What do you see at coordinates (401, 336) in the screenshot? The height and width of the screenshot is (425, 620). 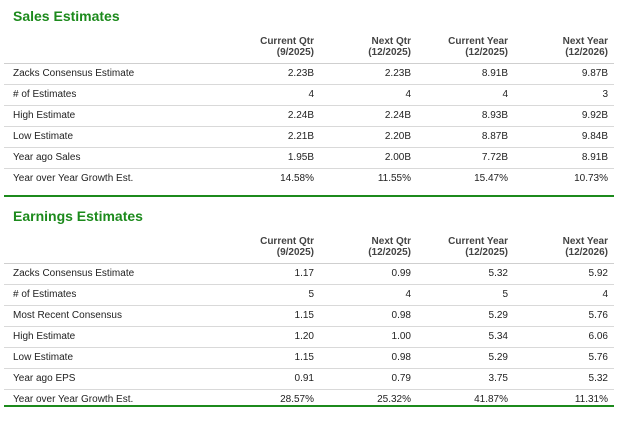 I see `cell-value: 1.00` at bounding box center [401, 336].